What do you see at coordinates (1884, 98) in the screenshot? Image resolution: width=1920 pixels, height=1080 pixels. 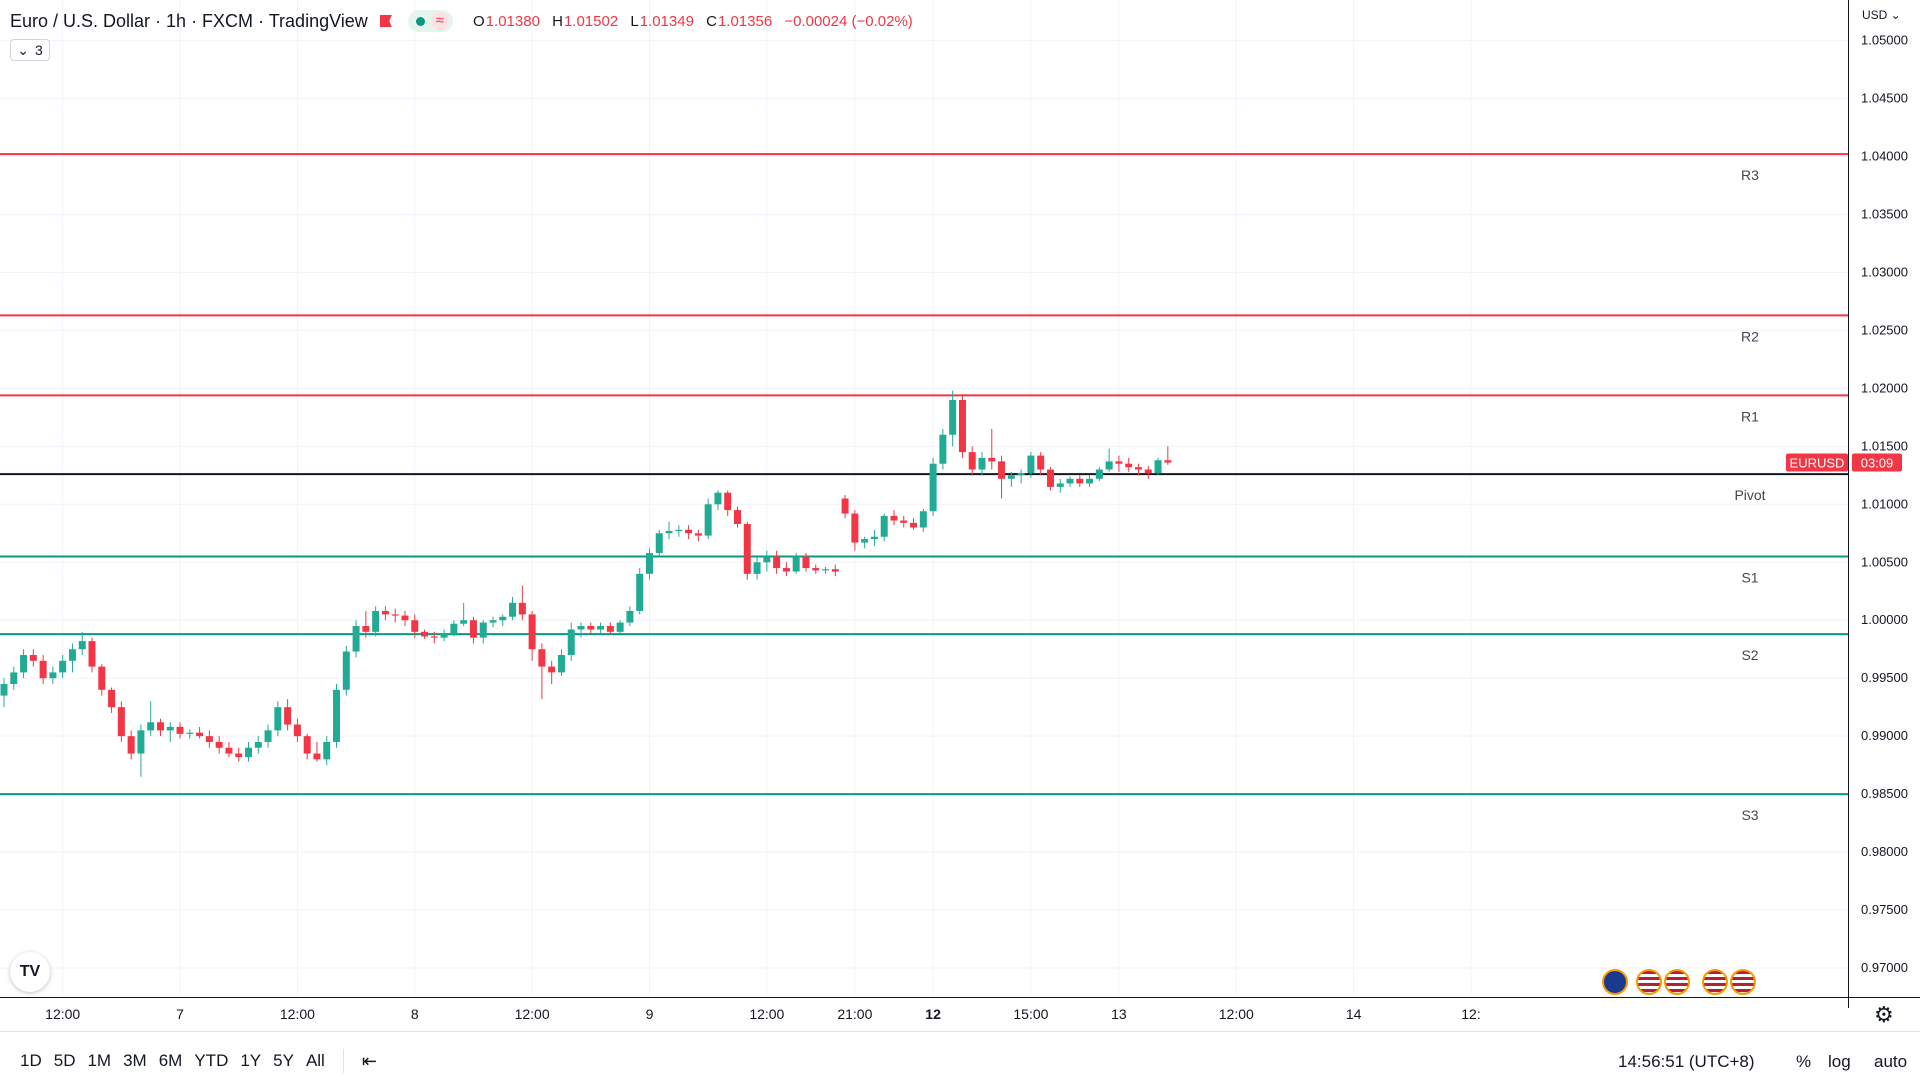 I see `price-tick-label: 1.04500` at bounding box center [1884, 98].